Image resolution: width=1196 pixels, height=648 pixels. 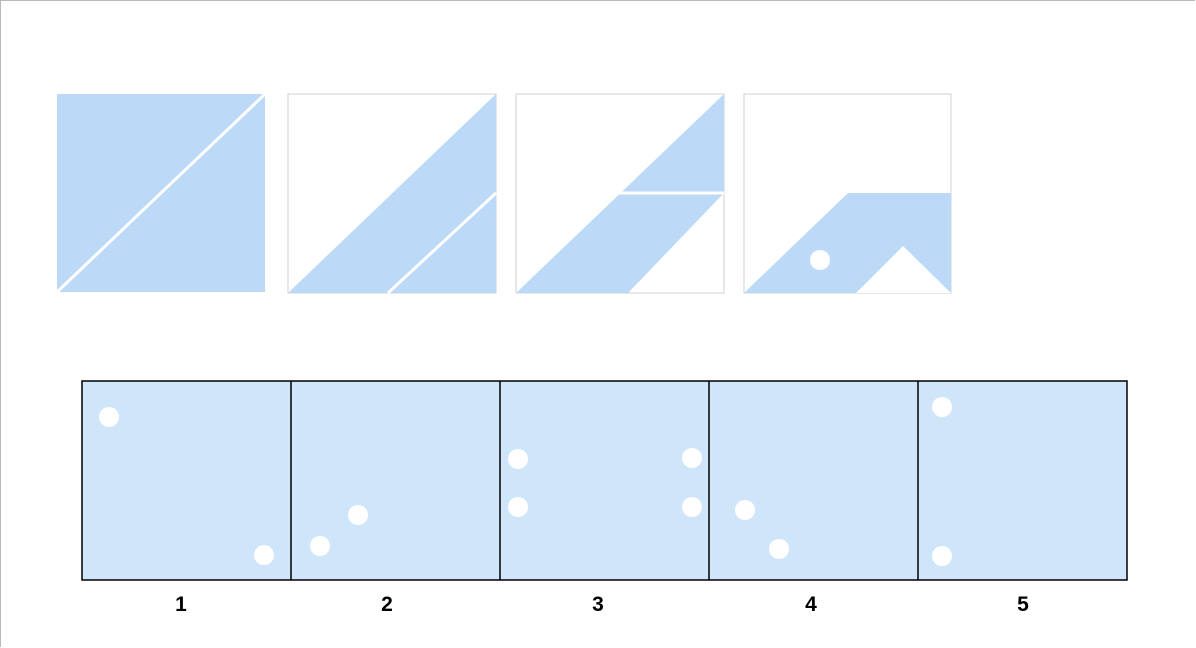 What do you see at coordinates (820, 260) in the screenshot?
I see `figure-4-dot` at bounding box center [820, 260].